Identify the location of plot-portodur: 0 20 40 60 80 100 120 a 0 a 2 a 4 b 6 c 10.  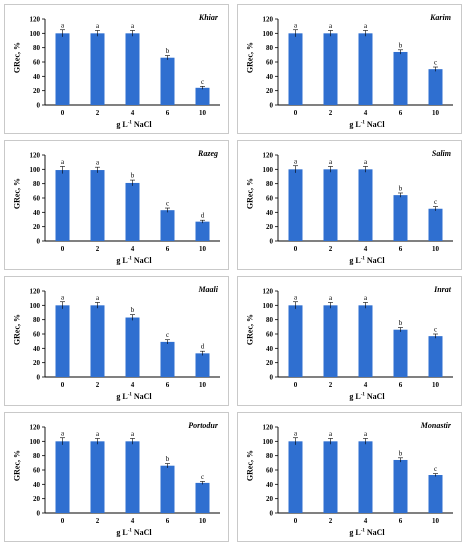
(125, 474).